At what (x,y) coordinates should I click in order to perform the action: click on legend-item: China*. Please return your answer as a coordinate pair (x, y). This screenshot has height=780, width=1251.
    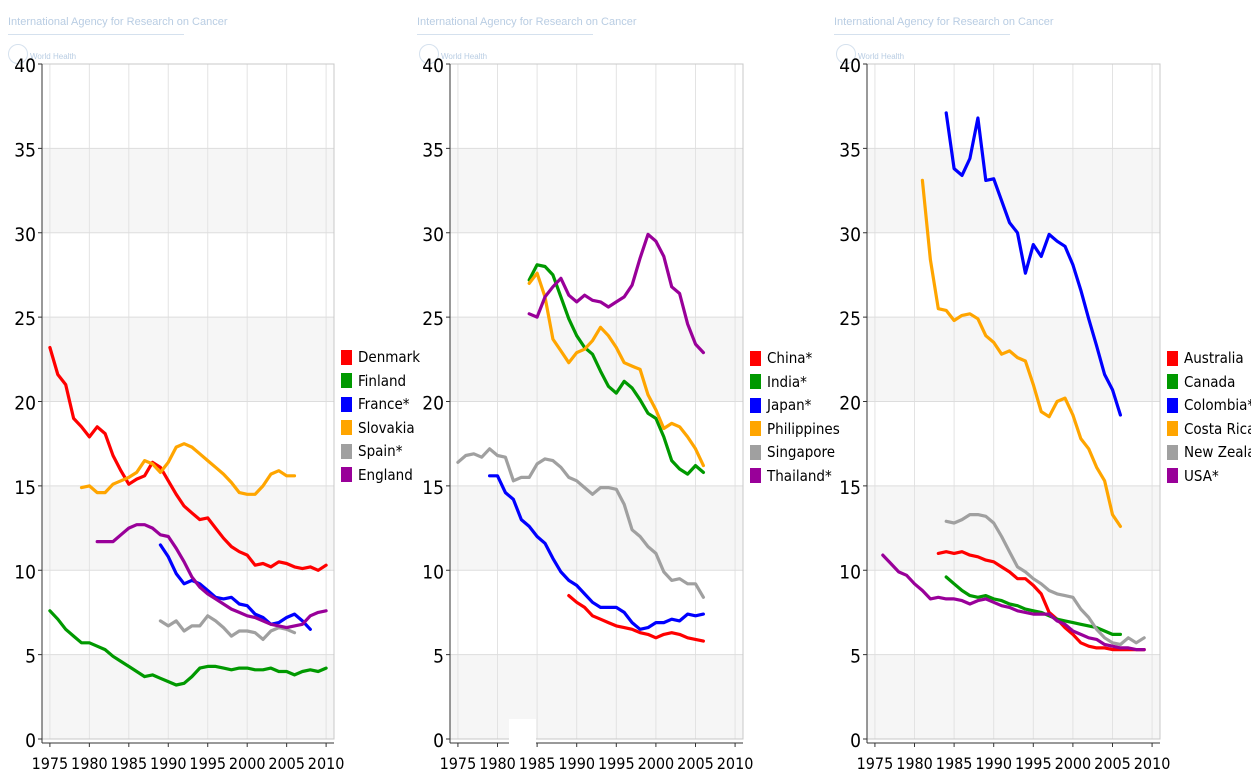
    Looking at the image, I should click on (781, 358).